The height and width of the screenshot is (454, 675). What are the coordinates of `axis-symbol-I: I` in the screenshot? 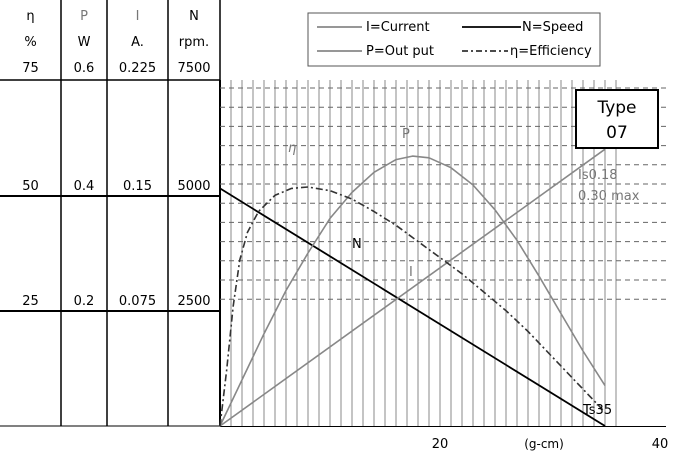 It's located at (138, 16).